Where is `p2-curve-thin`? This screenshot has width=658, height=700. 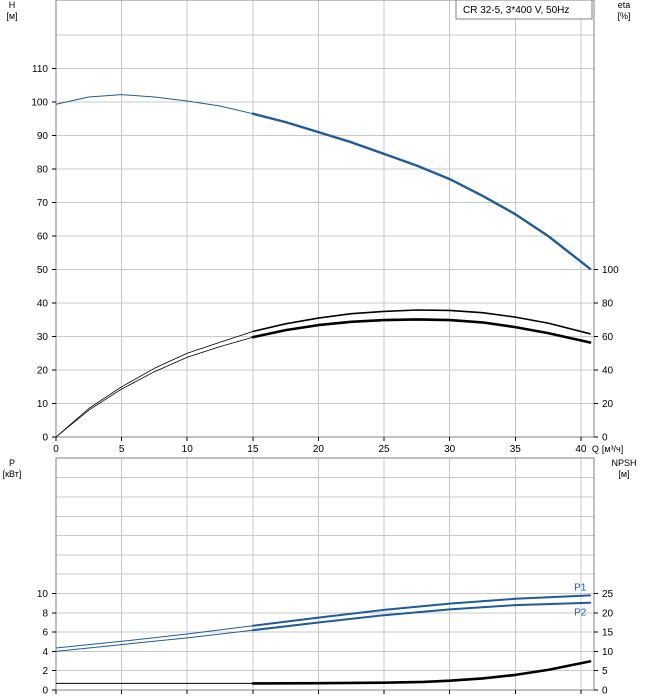
p2-curve-thin is located at coordinates (154, 640).